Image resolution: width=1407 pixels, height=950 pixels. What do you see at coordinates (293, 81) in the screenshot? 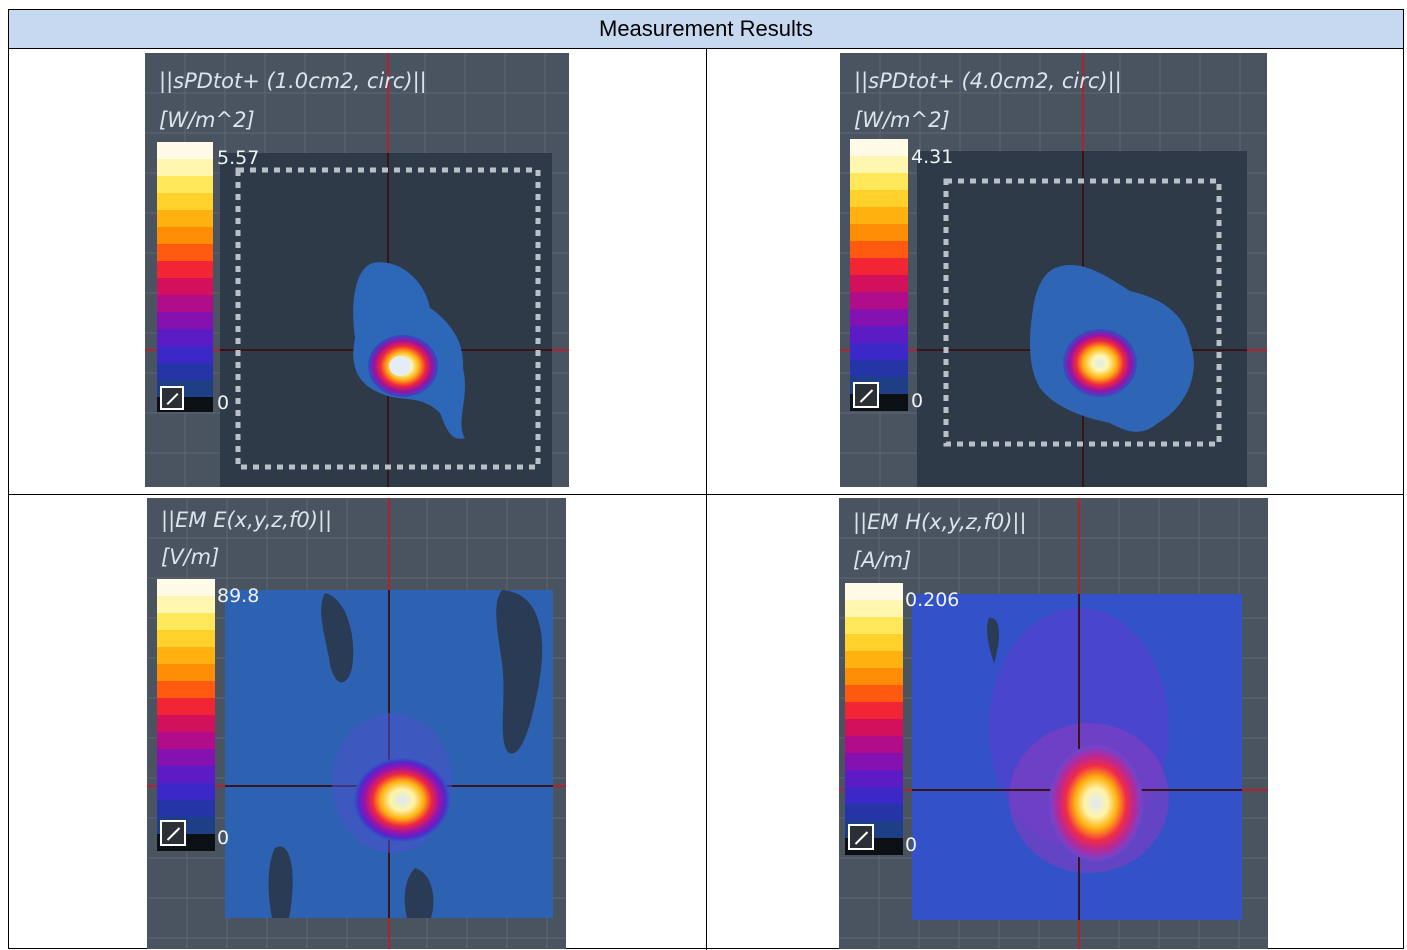
I see `panel-title: ||sPDtot+ (1.0cm2, circ)||` at bounding box center [293, 81].